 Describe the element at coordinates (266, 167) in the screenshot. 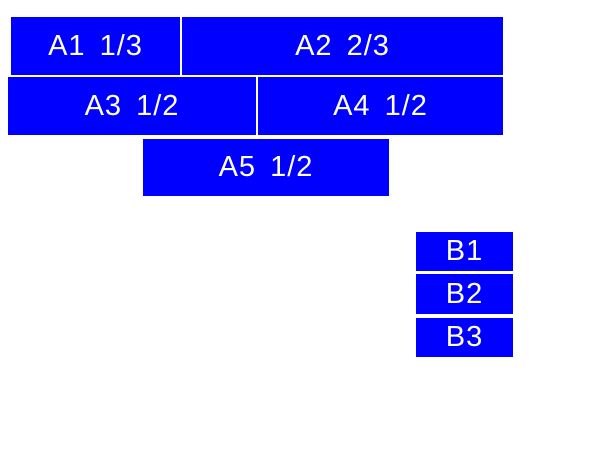

I see `box-a5: A5 1/2` at that location.